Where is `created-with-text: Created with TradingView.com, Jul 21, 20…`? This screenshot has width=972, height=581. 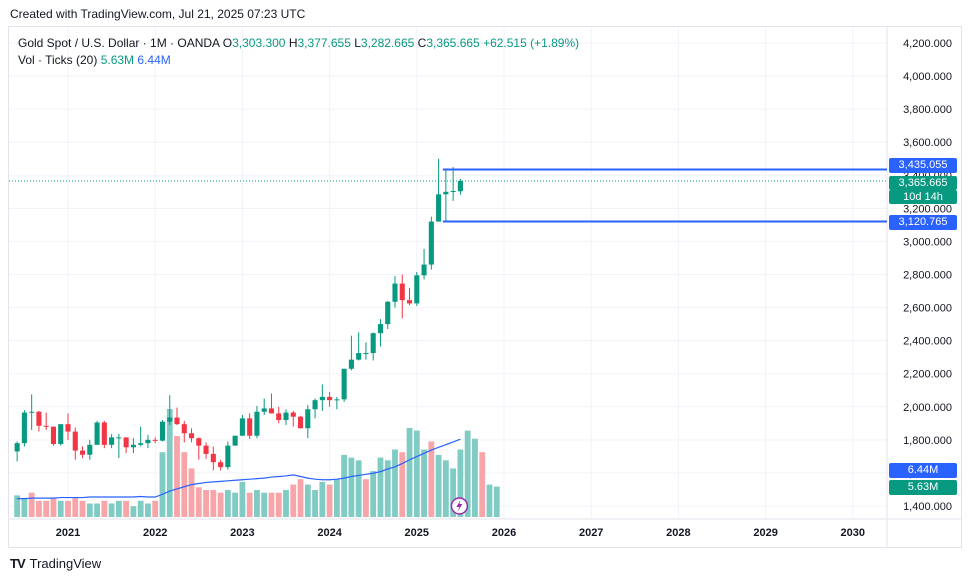
created-with-text: Created with TradingView.com, Jul 21, 20… is located at coordinates (158, 14).